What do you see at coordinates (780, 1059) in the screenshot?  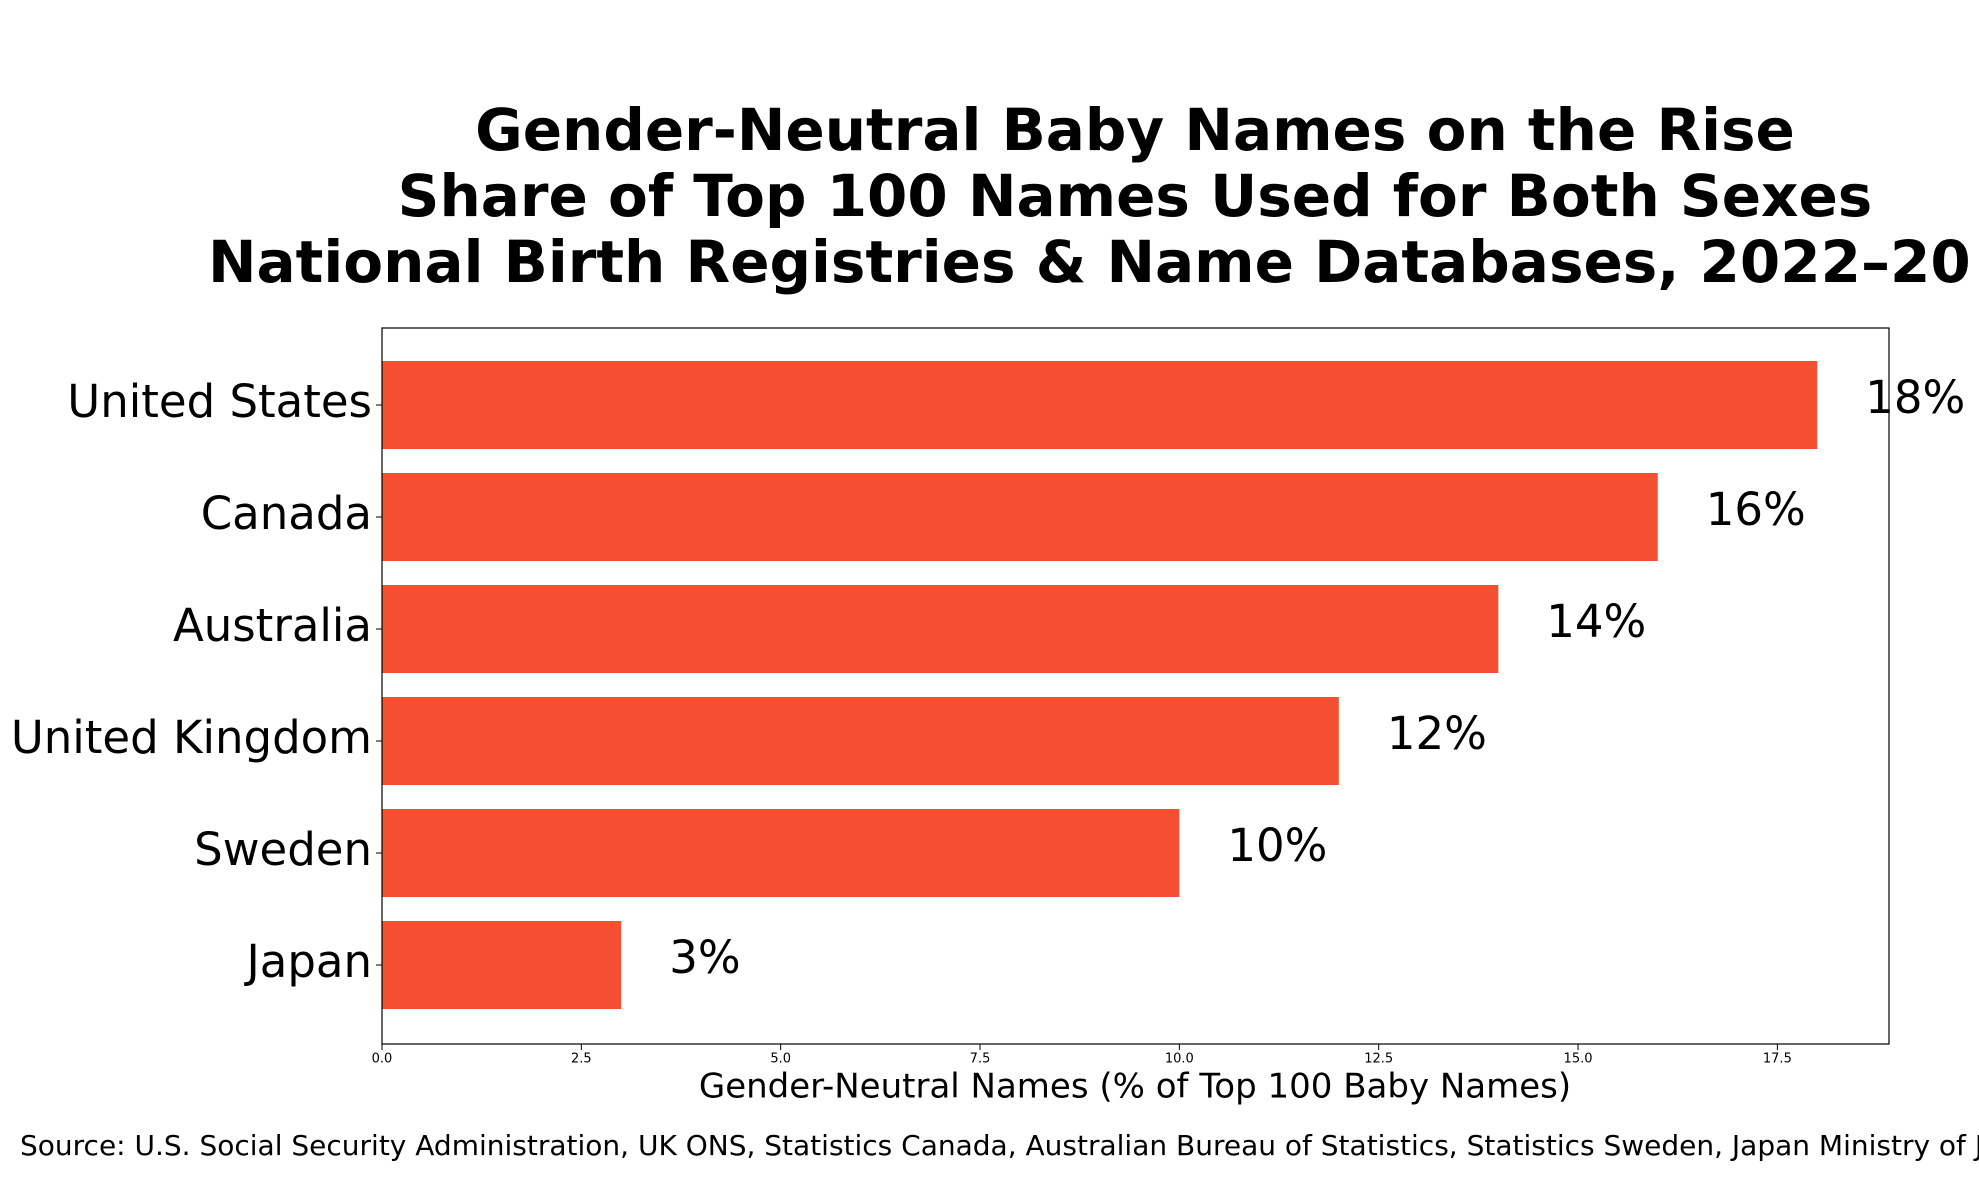 I see `x-tick-label: 5.0` at bounding box center [780, 1059].